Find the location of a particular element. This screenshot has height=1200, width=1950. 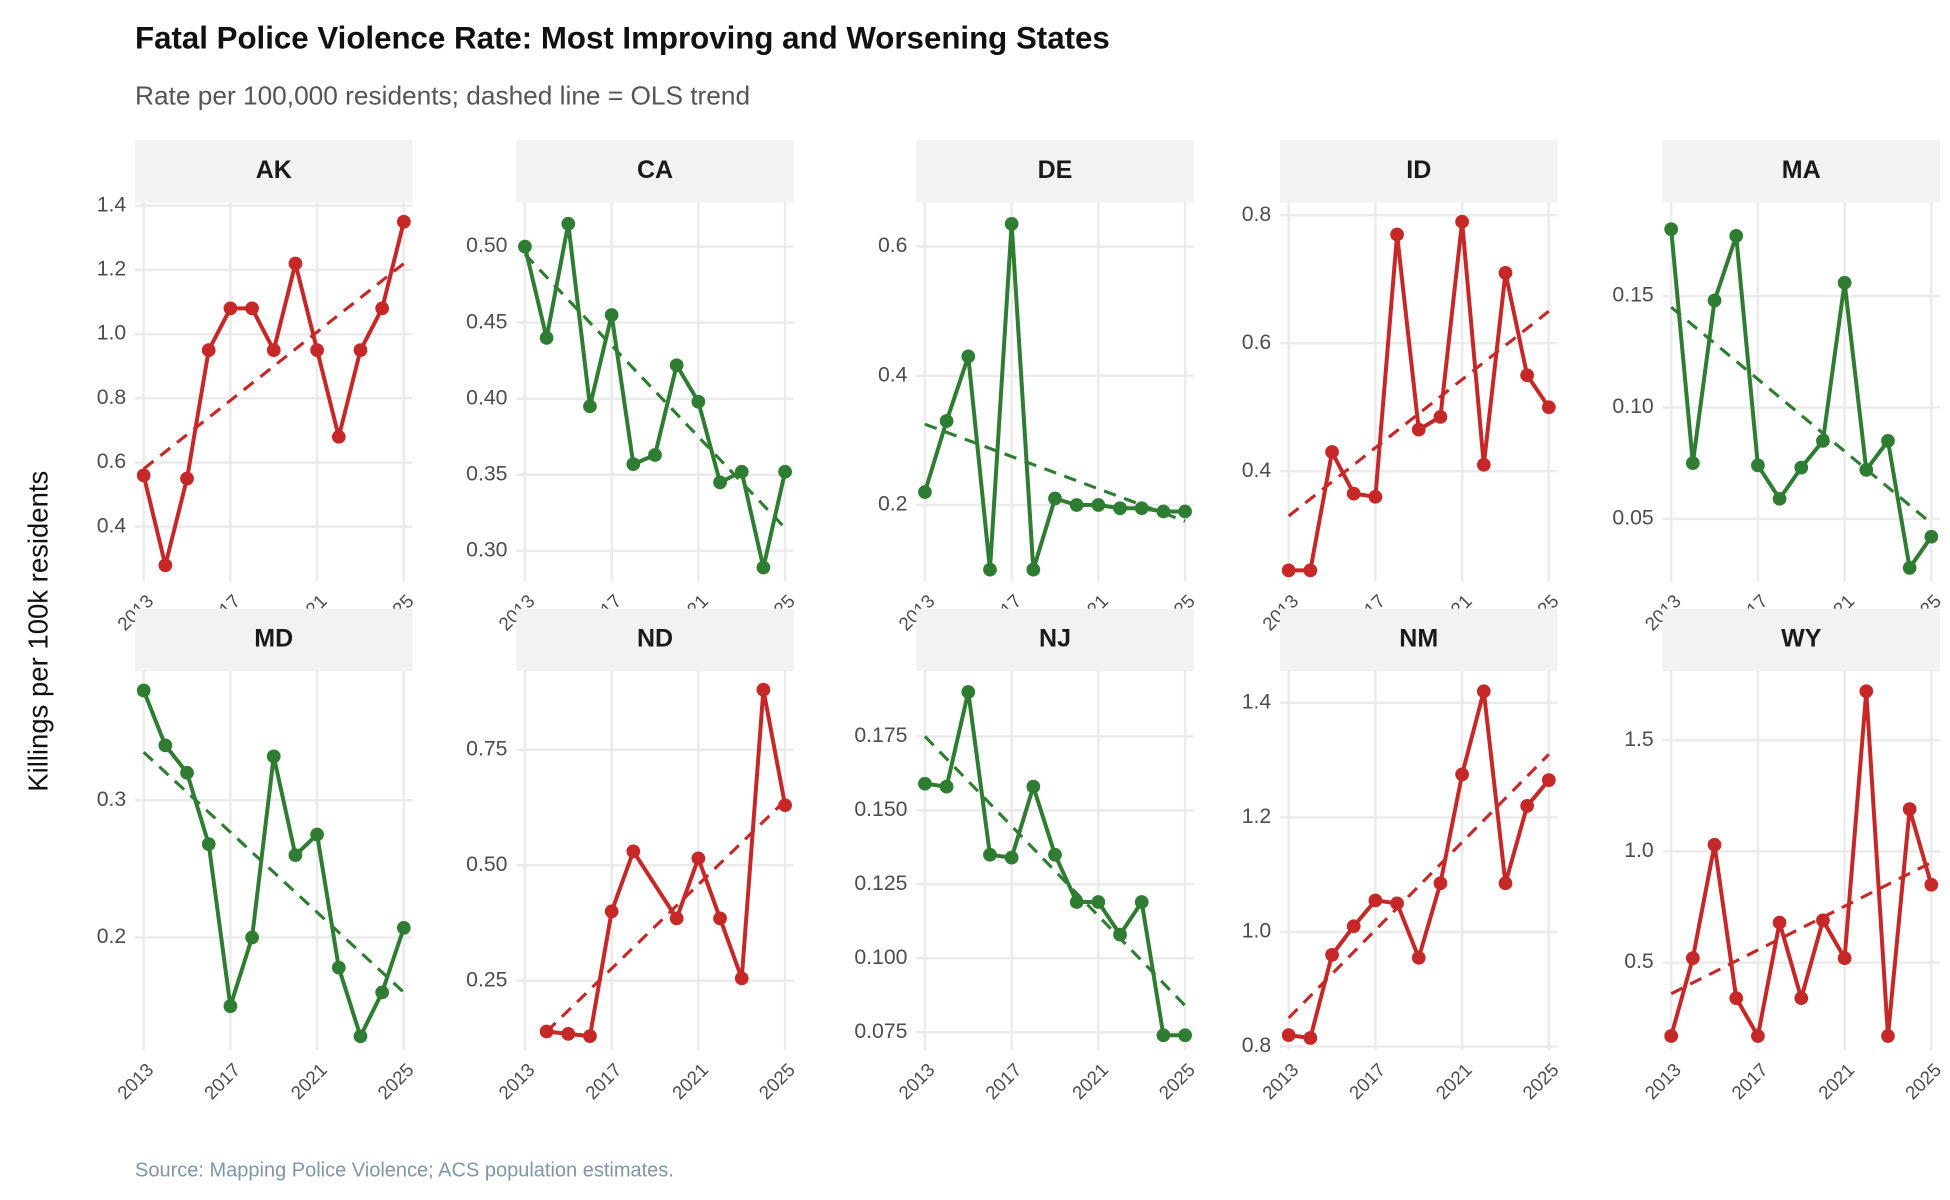

facet-title: CA is located at coordinates (655, 170).